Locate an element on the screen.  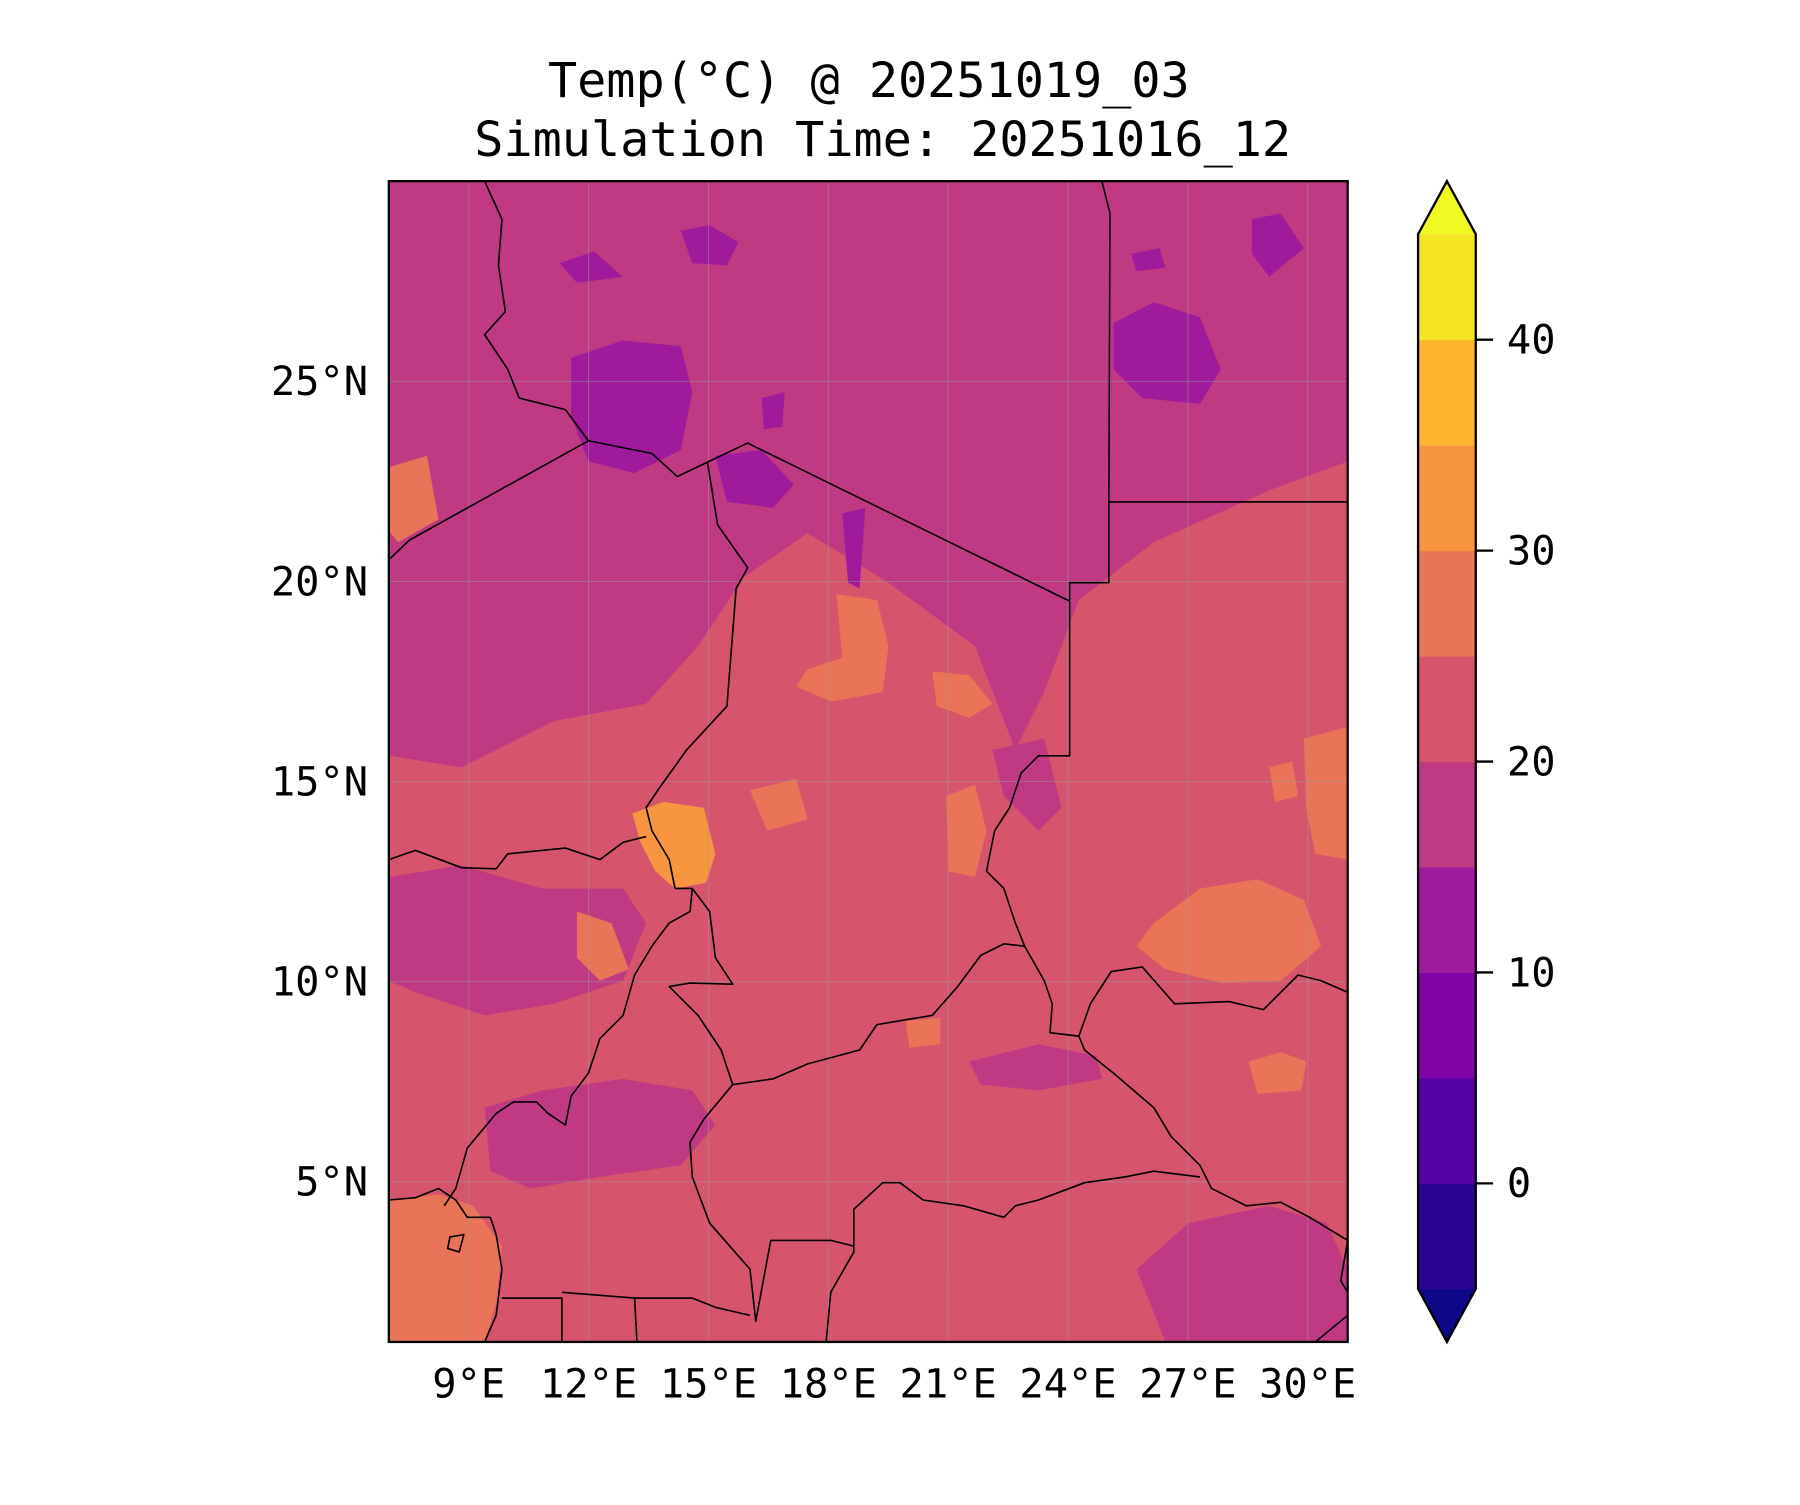
band-30-35-regions is located at coordinates (674, 845).